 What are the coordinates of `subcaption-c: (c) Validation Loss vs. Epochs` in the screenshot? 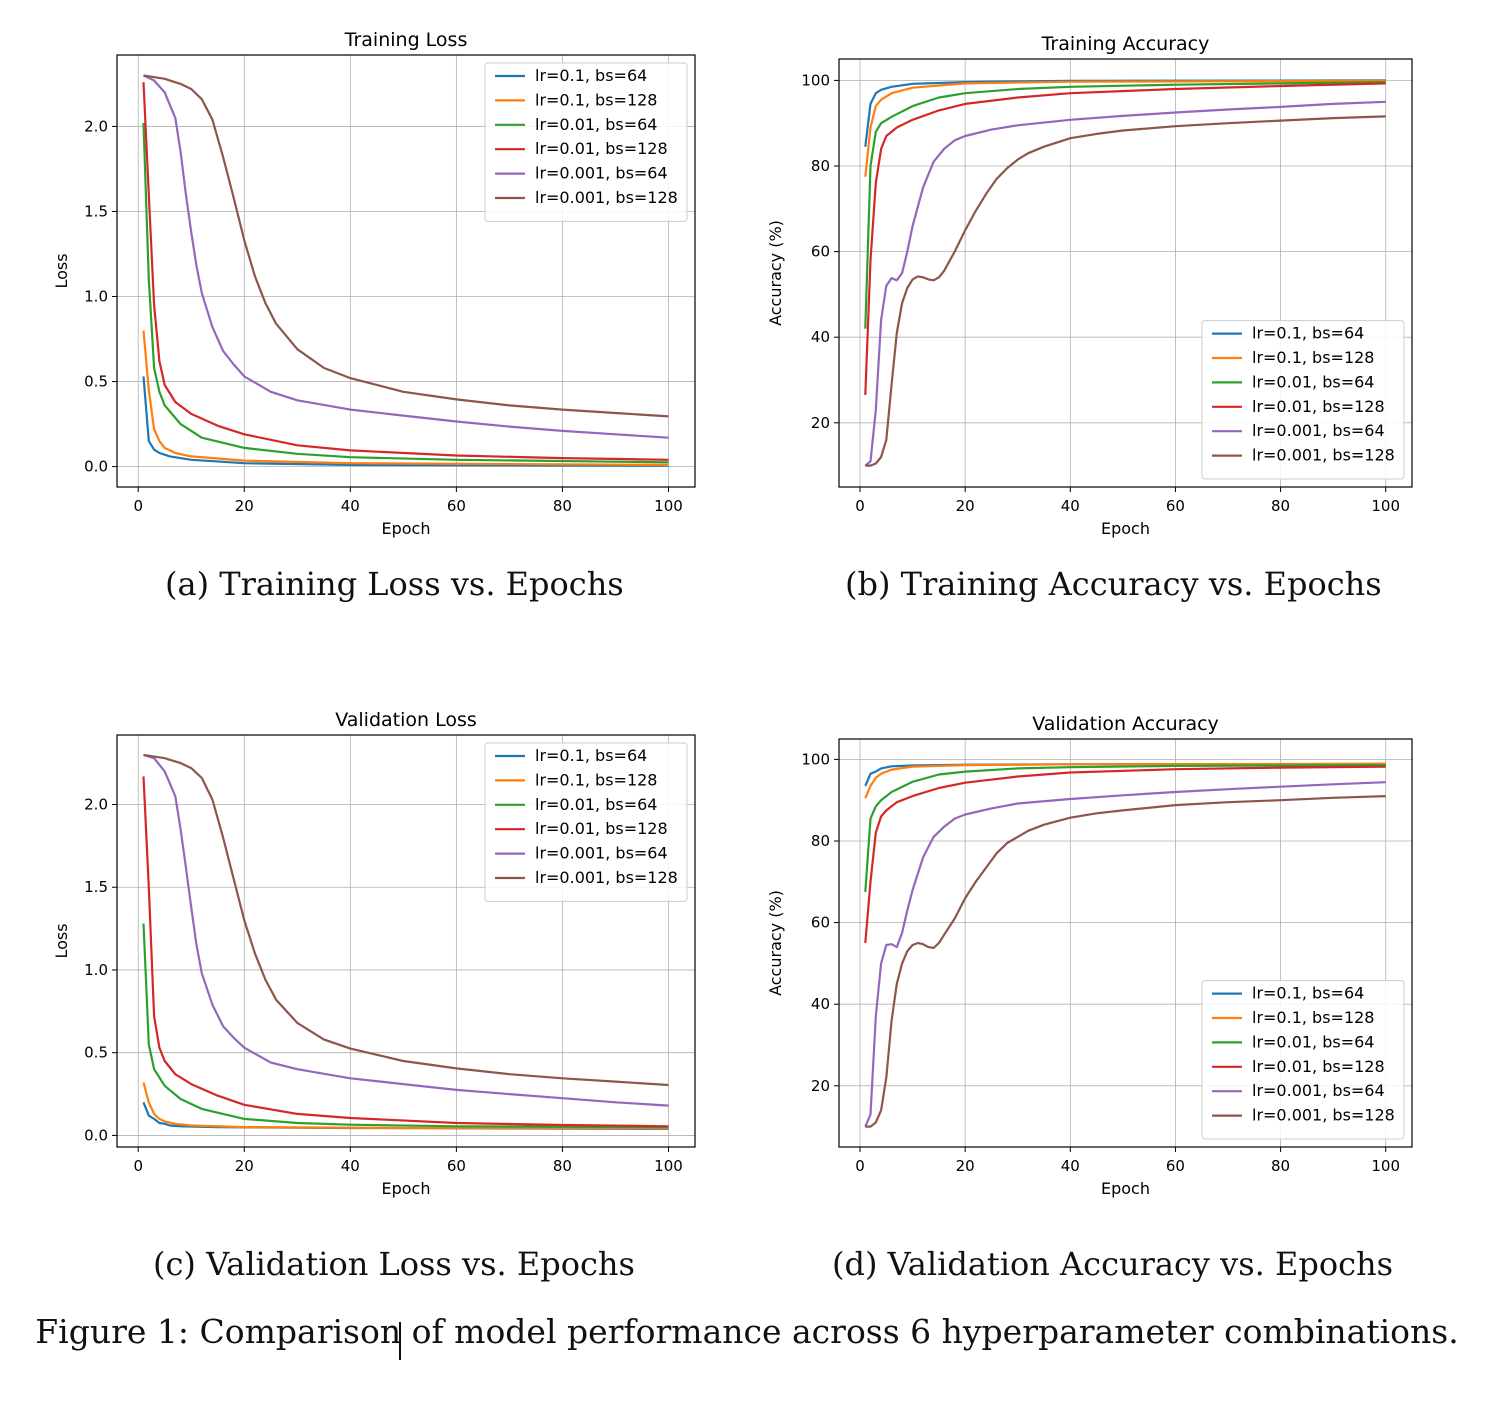 It's located at (394, 1264).